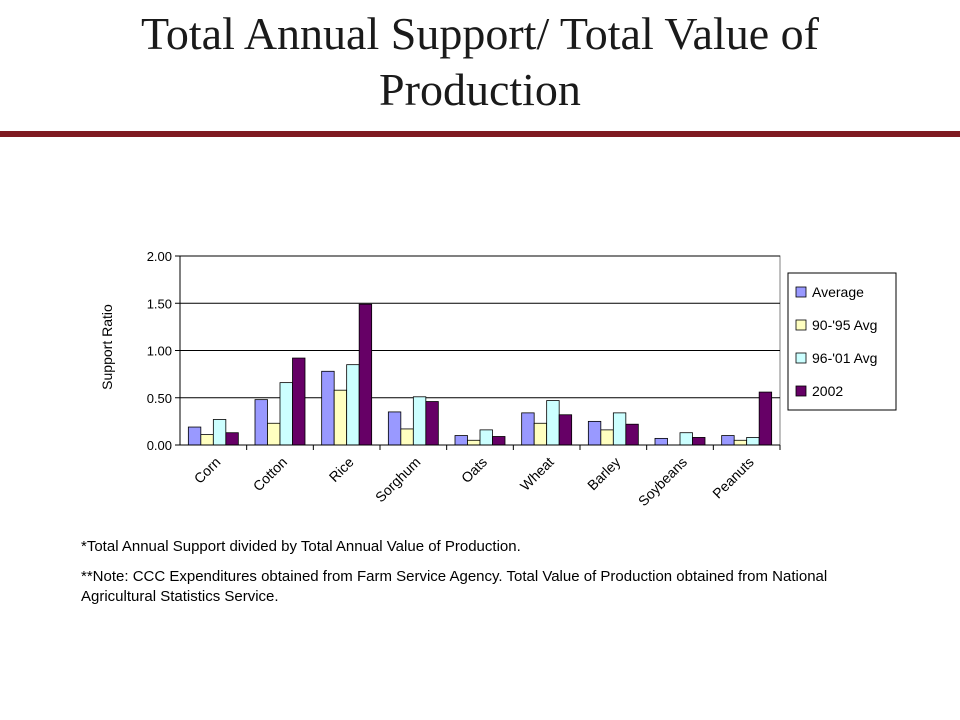 The image size is (960, 720). What do you see at coordinates (207, 470) in the screenshot?
I see `x-tick-label: Corn` at bounding box center [207, 470].